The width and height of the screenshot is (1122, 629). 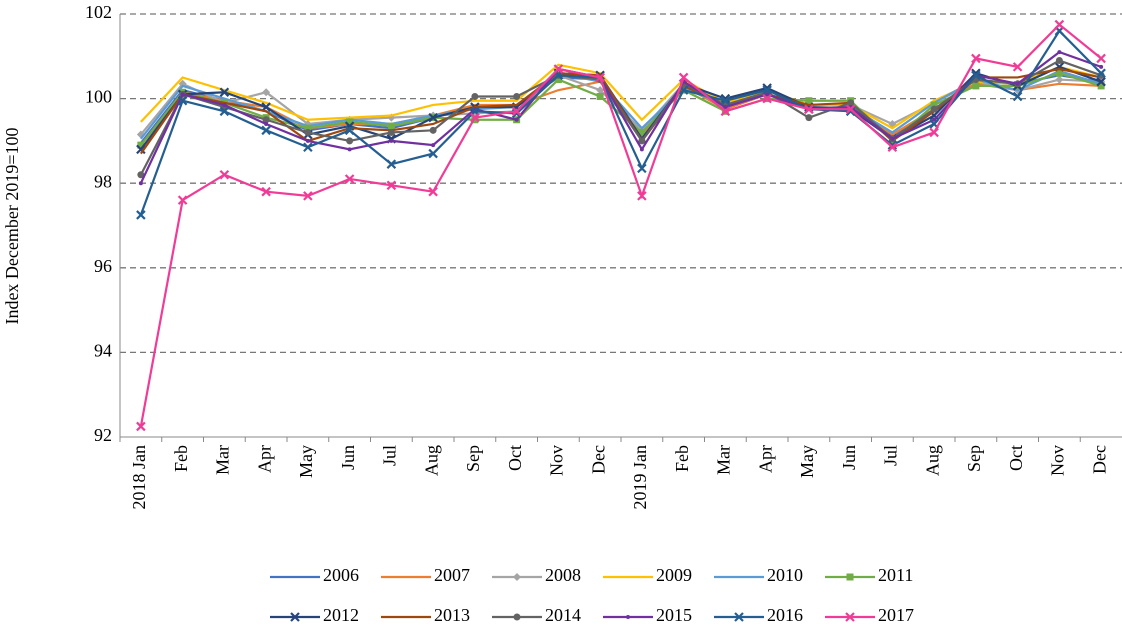 I want to click on legend-label: 2010, so click(x=785, y=575).